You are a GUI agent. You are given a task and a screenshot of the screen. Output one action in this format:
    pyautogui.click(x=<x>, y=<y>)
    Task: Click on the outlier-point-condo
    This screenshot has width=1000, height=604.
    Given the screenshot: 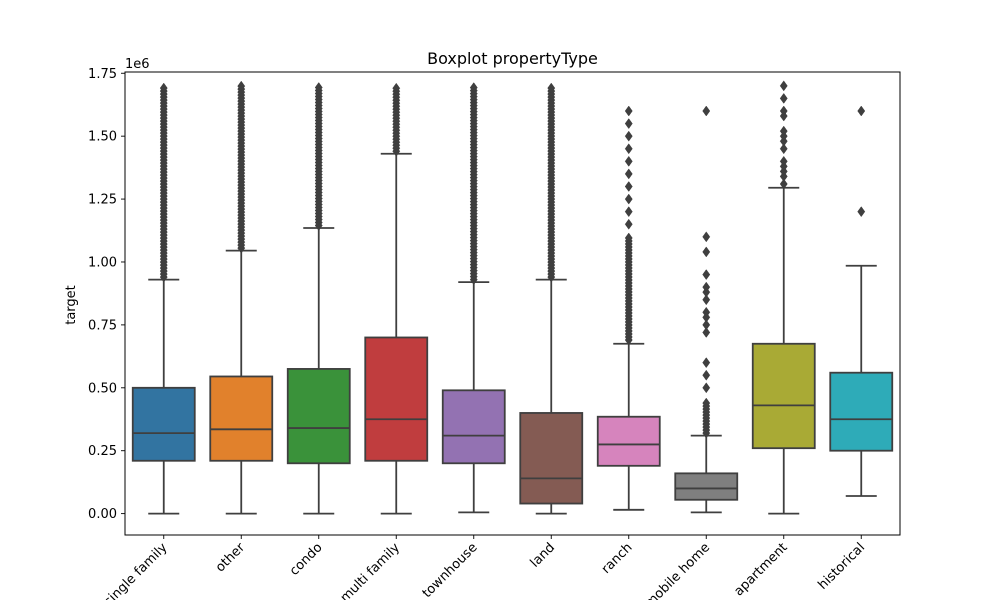 What is the action you would take?
    pyautogui.click(x=318, y=87)
    